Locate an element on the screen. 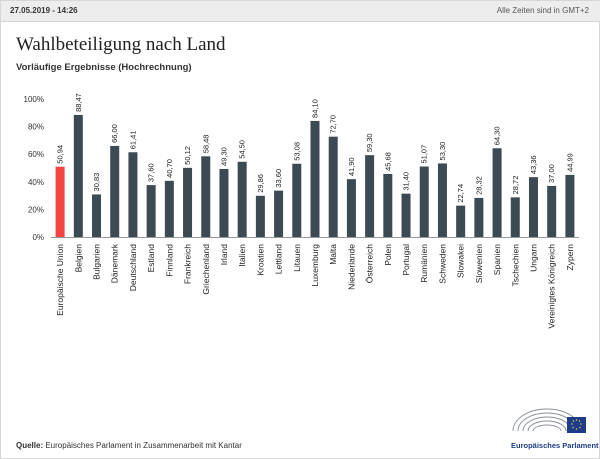 This screenshot has height=459, width=600. y-tick-label: 20% is located at coordinates (36, 209).